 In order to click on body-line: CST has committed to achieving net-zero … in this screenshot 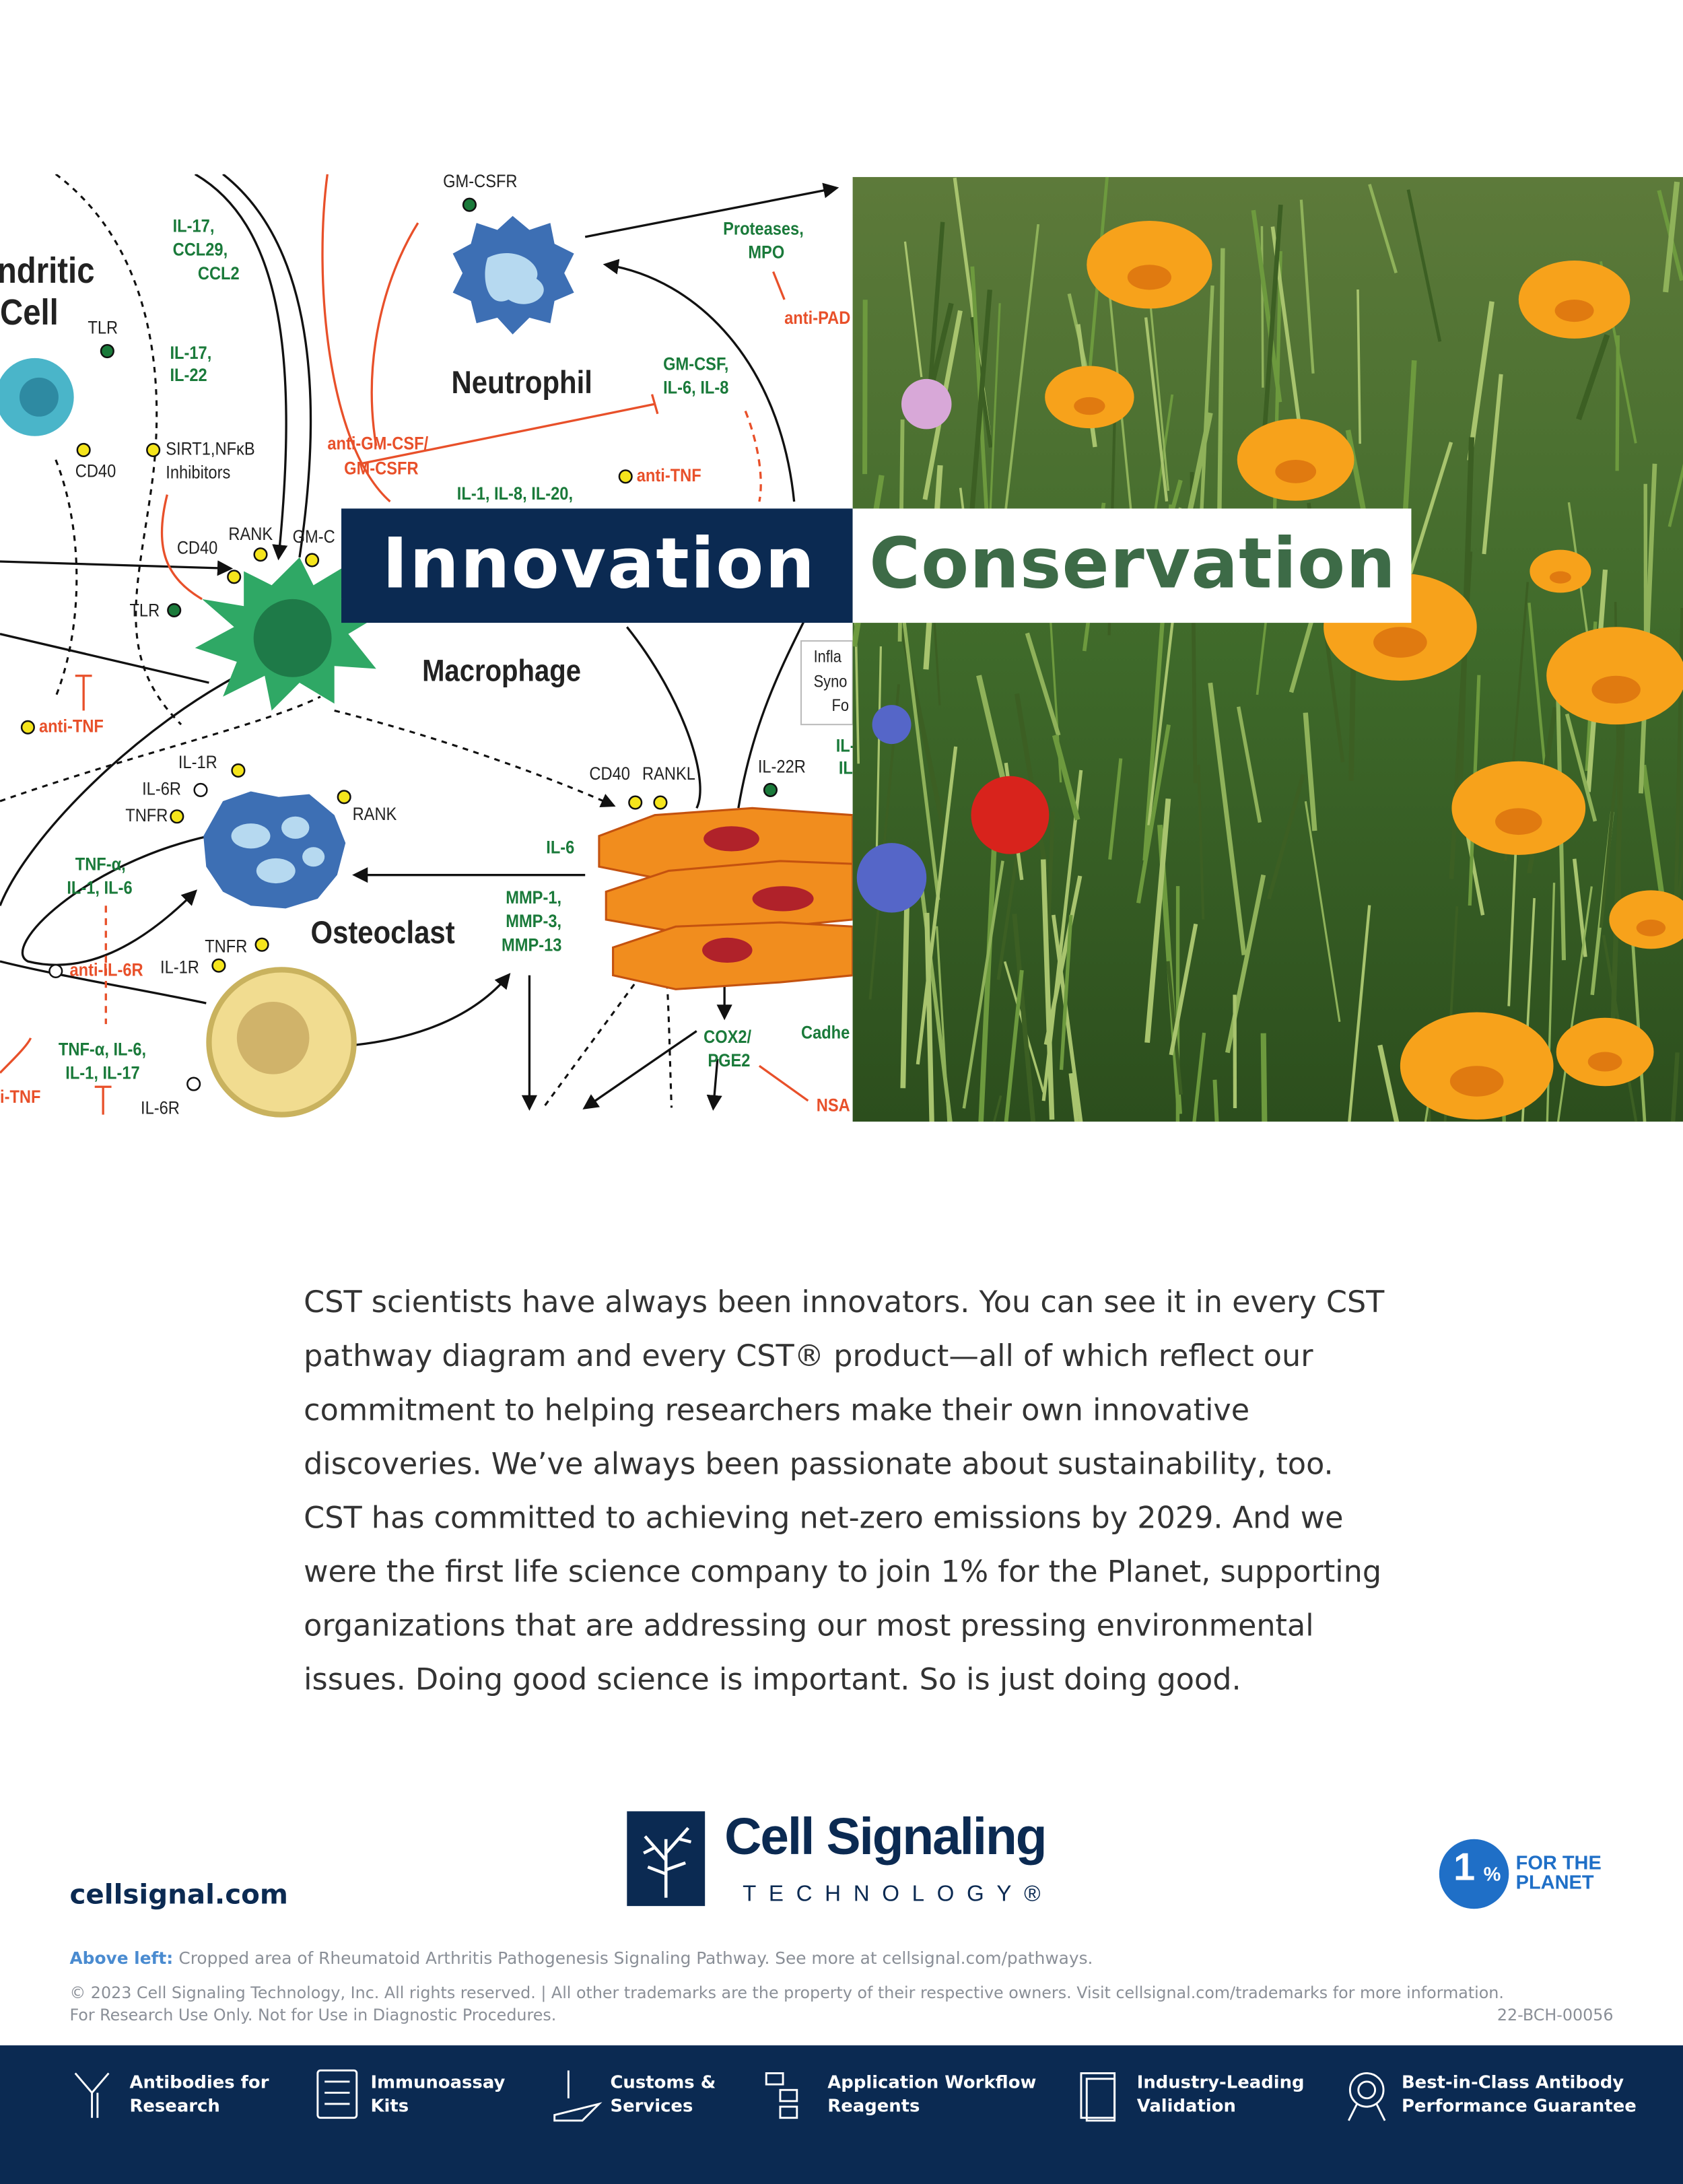, I will do `click(823, 1518)`.